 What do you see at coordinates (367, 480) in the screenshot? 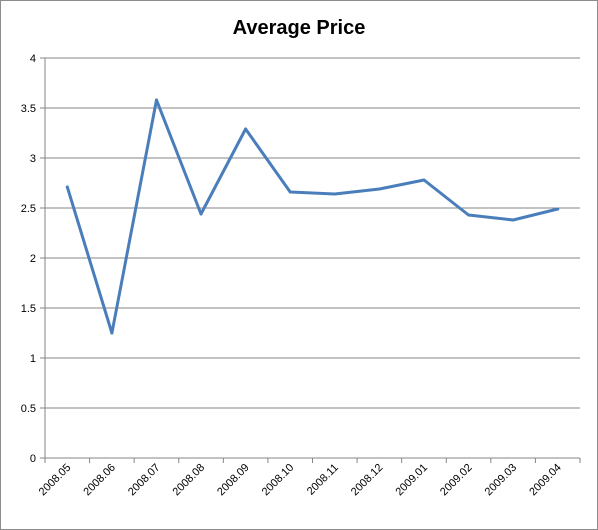
I see `x-tick-label: 2008.12` at bounding box center [367, 480].